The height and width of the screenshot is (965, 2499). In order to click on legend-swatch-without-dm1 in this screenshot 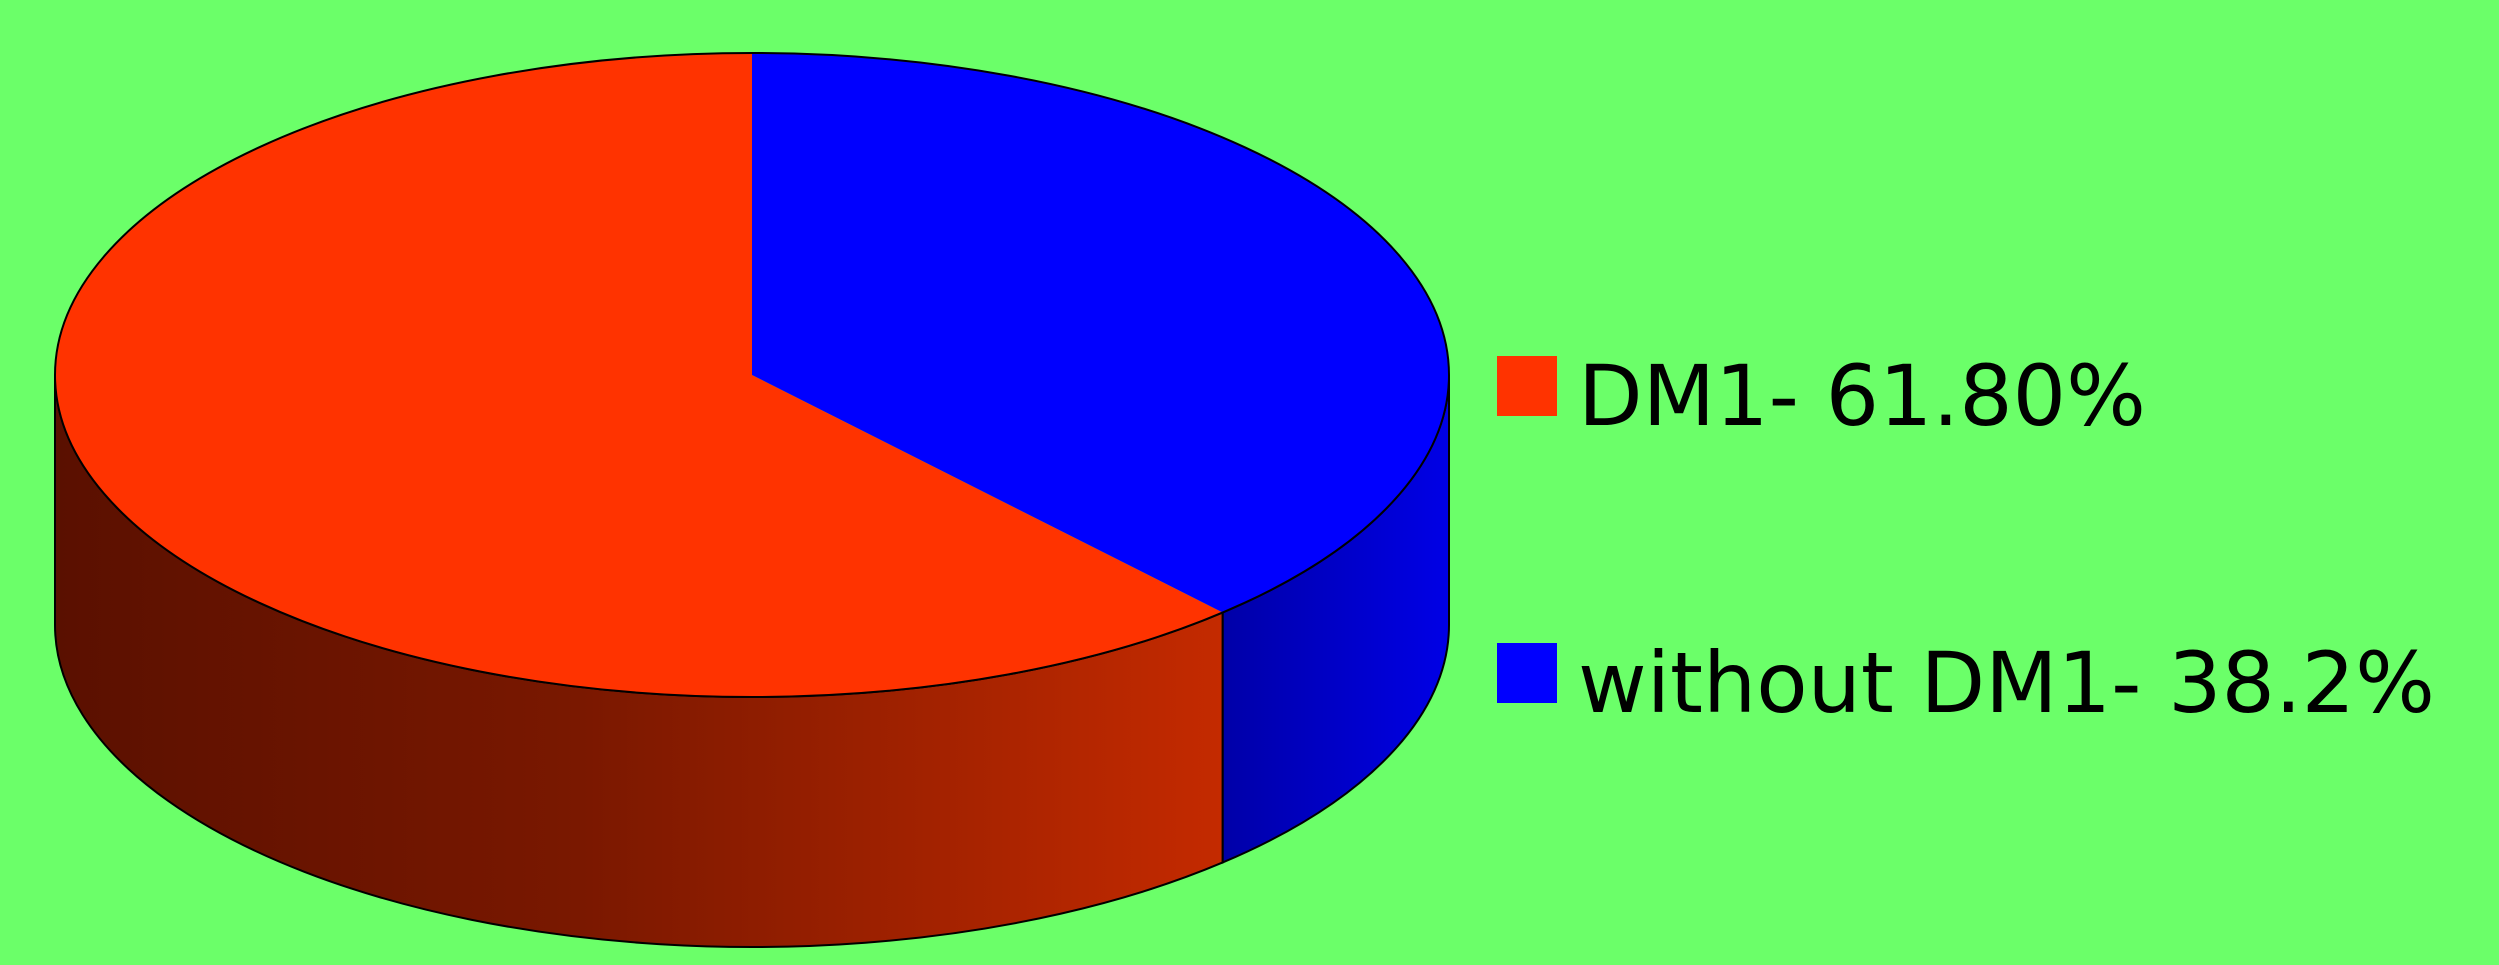, I will do `click(1527, 673)`.